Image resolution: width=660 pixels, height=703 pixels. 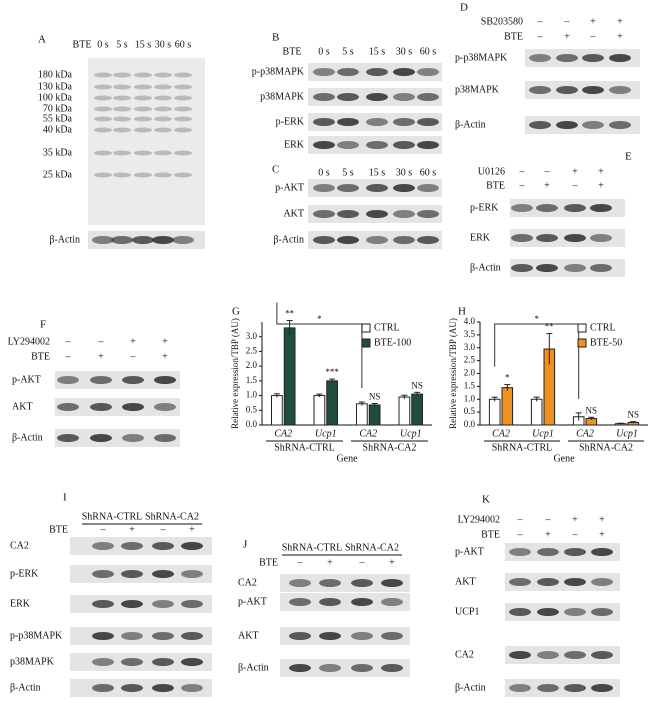 I want to click on lane-label: 30 s, so click(x=404, y=51).